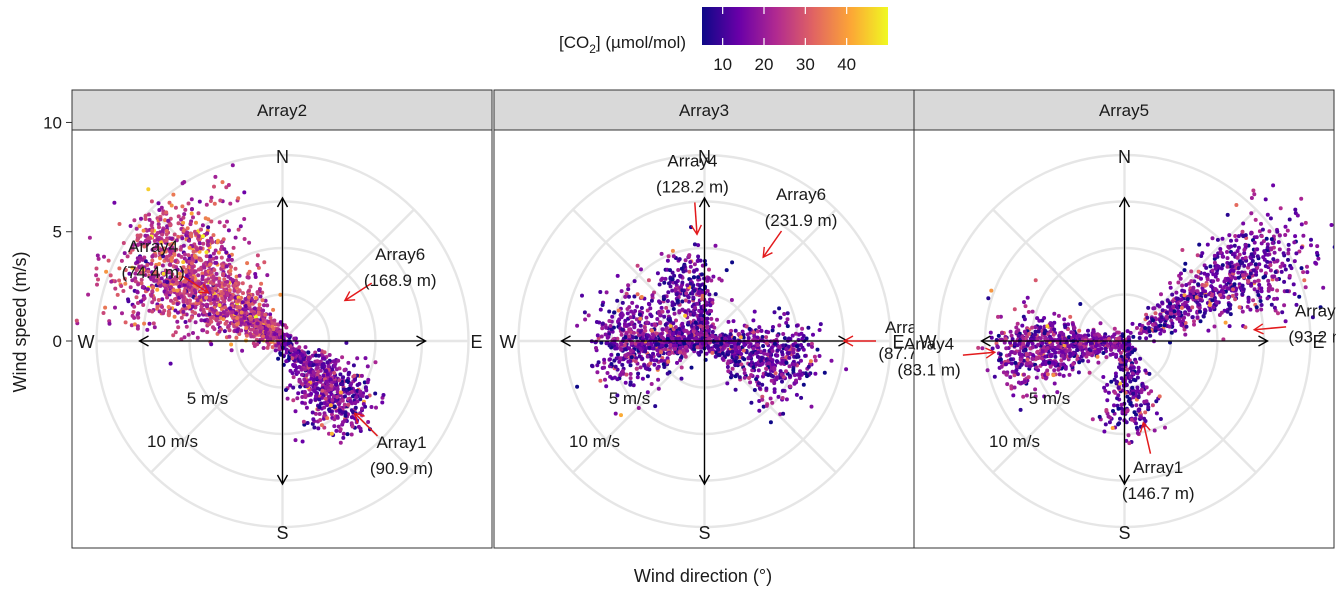 This screenshot has height=589, width=1336. What do you see at coordinates (1059, 275) in the screenshot?
I see `polar-spoke` at bounding box center [1059, 275].